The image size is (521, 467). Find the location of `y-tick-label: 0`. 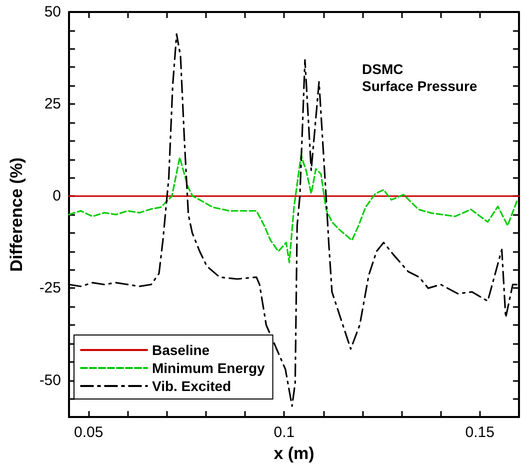

y-tick-label: 0 is located at coordinates (56, 196).